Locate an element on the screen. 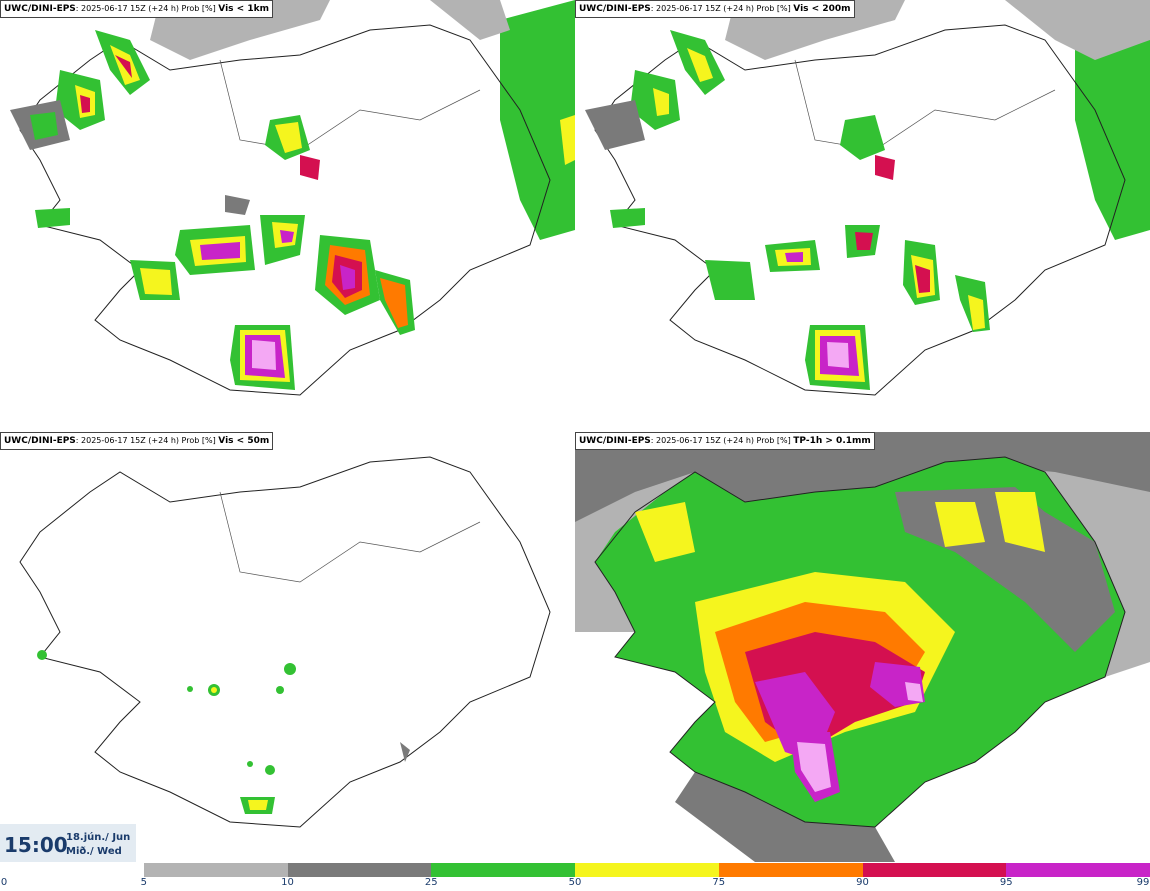 This screenshot has height=891, width=1150. field-label: Vis < 50m is located at coordinates (244, 441).